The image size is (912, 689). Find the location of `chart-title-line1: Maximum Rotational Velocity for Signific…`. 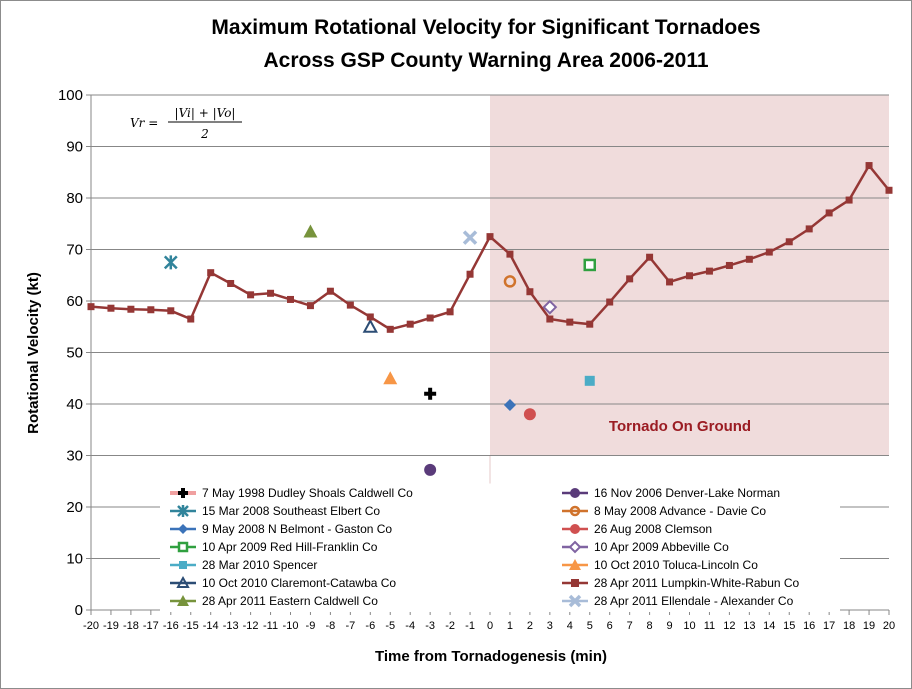

chart-title-line1: Maximum Rotational Velocity for Signific… is located at coordinates (485, 27).